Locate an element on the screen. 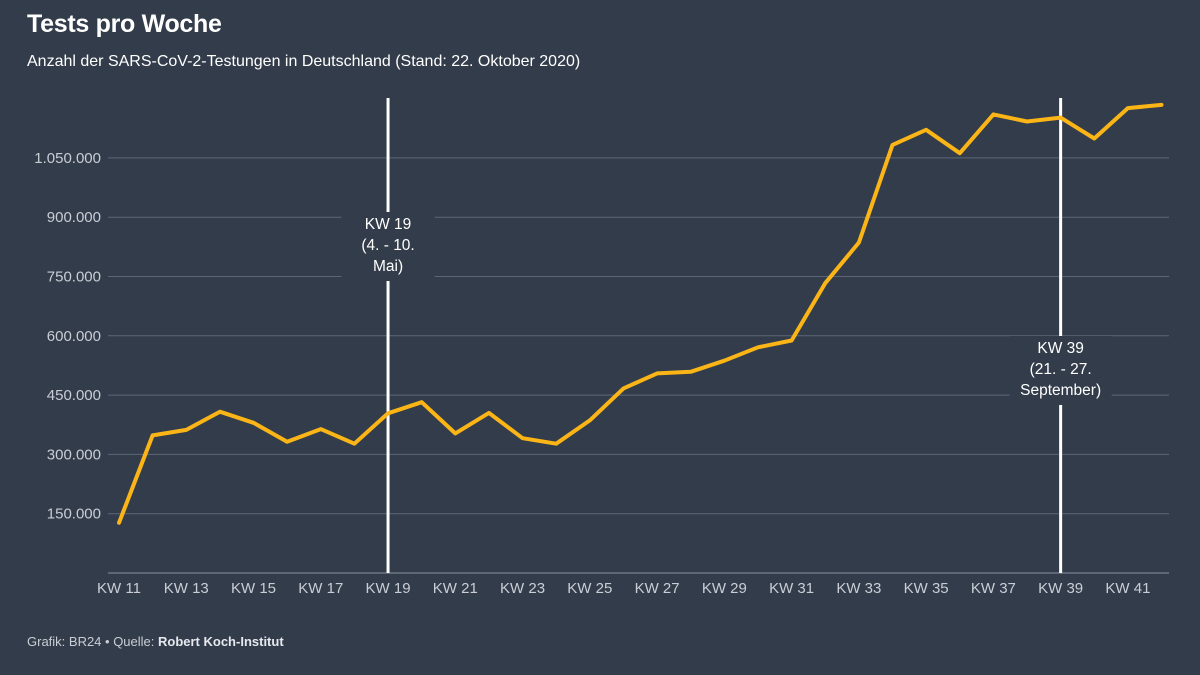 This screenshot has width=1200, height=675. x-tick-label: KW 41 is located at coordinates (1127, 588).